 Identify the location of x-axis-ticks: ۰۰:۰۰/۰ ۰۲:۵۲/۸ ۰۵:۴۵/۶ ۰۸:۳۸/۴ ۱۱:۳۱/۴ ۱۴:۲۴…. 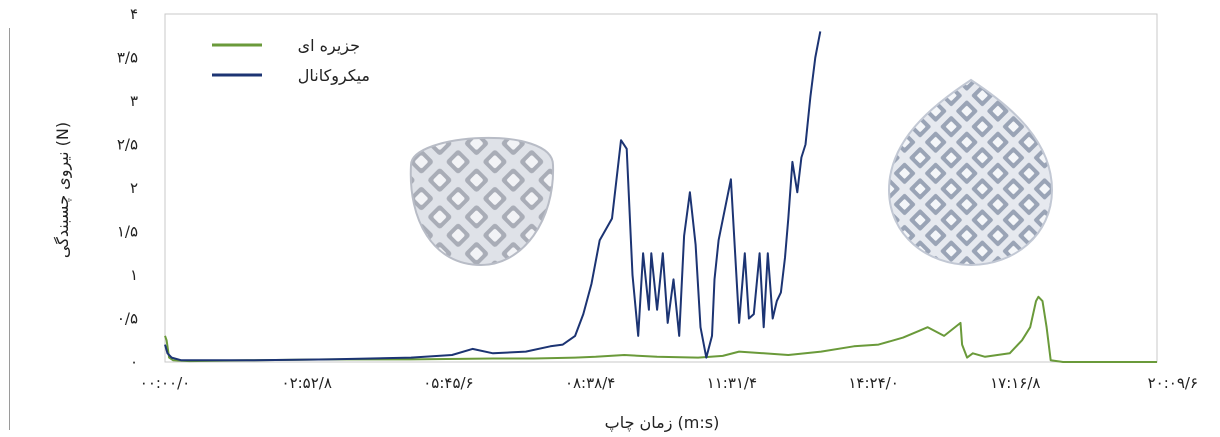
(669, 383).